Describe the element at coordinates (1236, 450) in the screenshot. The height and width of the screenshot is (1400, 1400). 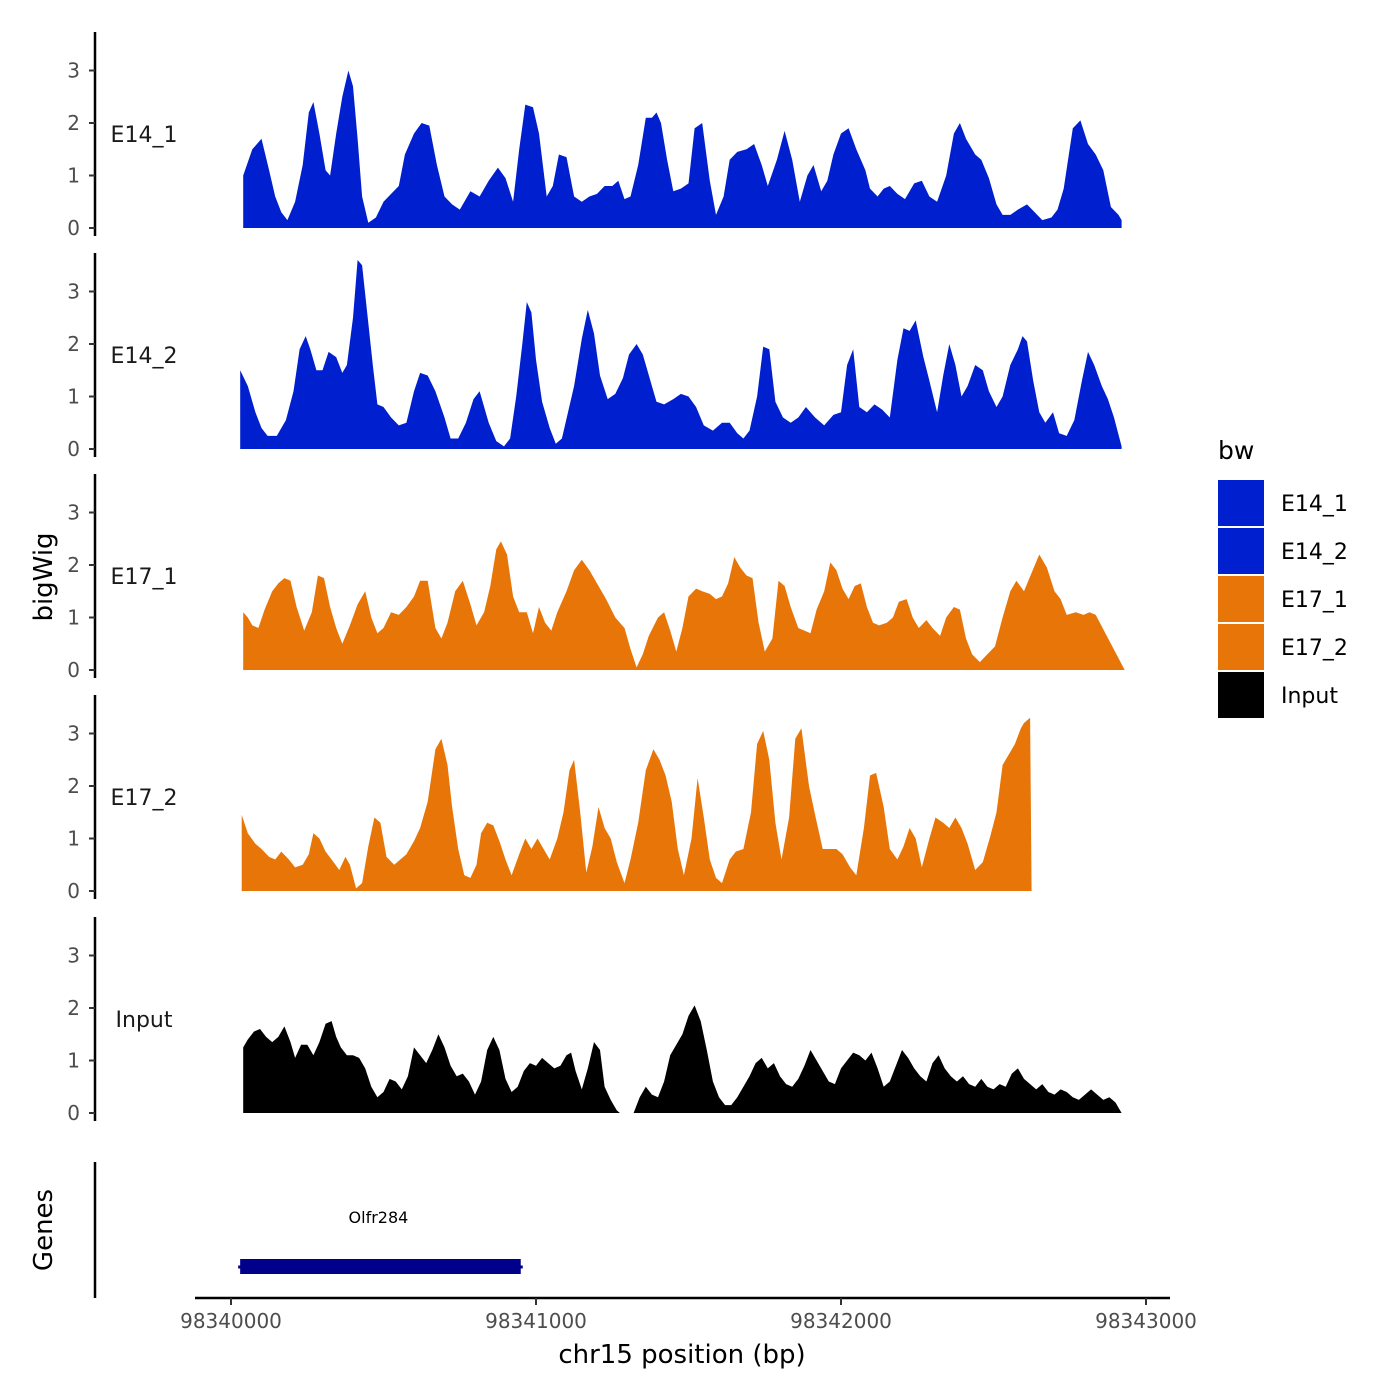
I see `legend-title: bw` at that location.